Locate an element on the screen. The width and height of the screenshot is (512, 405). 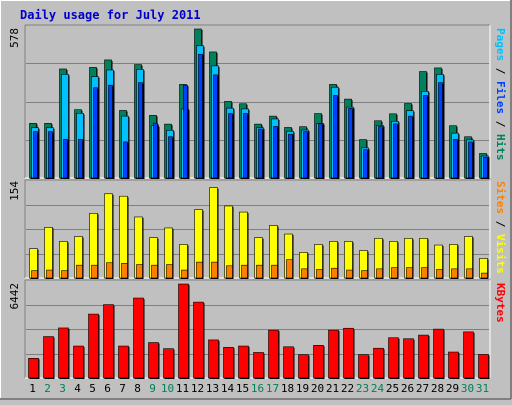
x-tick-label: 15 is located at coordinates (242, 388).